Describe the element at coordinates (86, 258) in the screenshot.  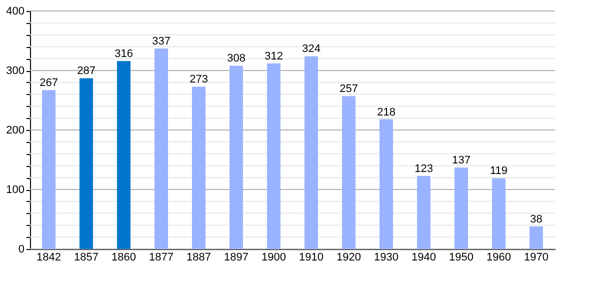
I see `x-tick-label: 1857` at that location.